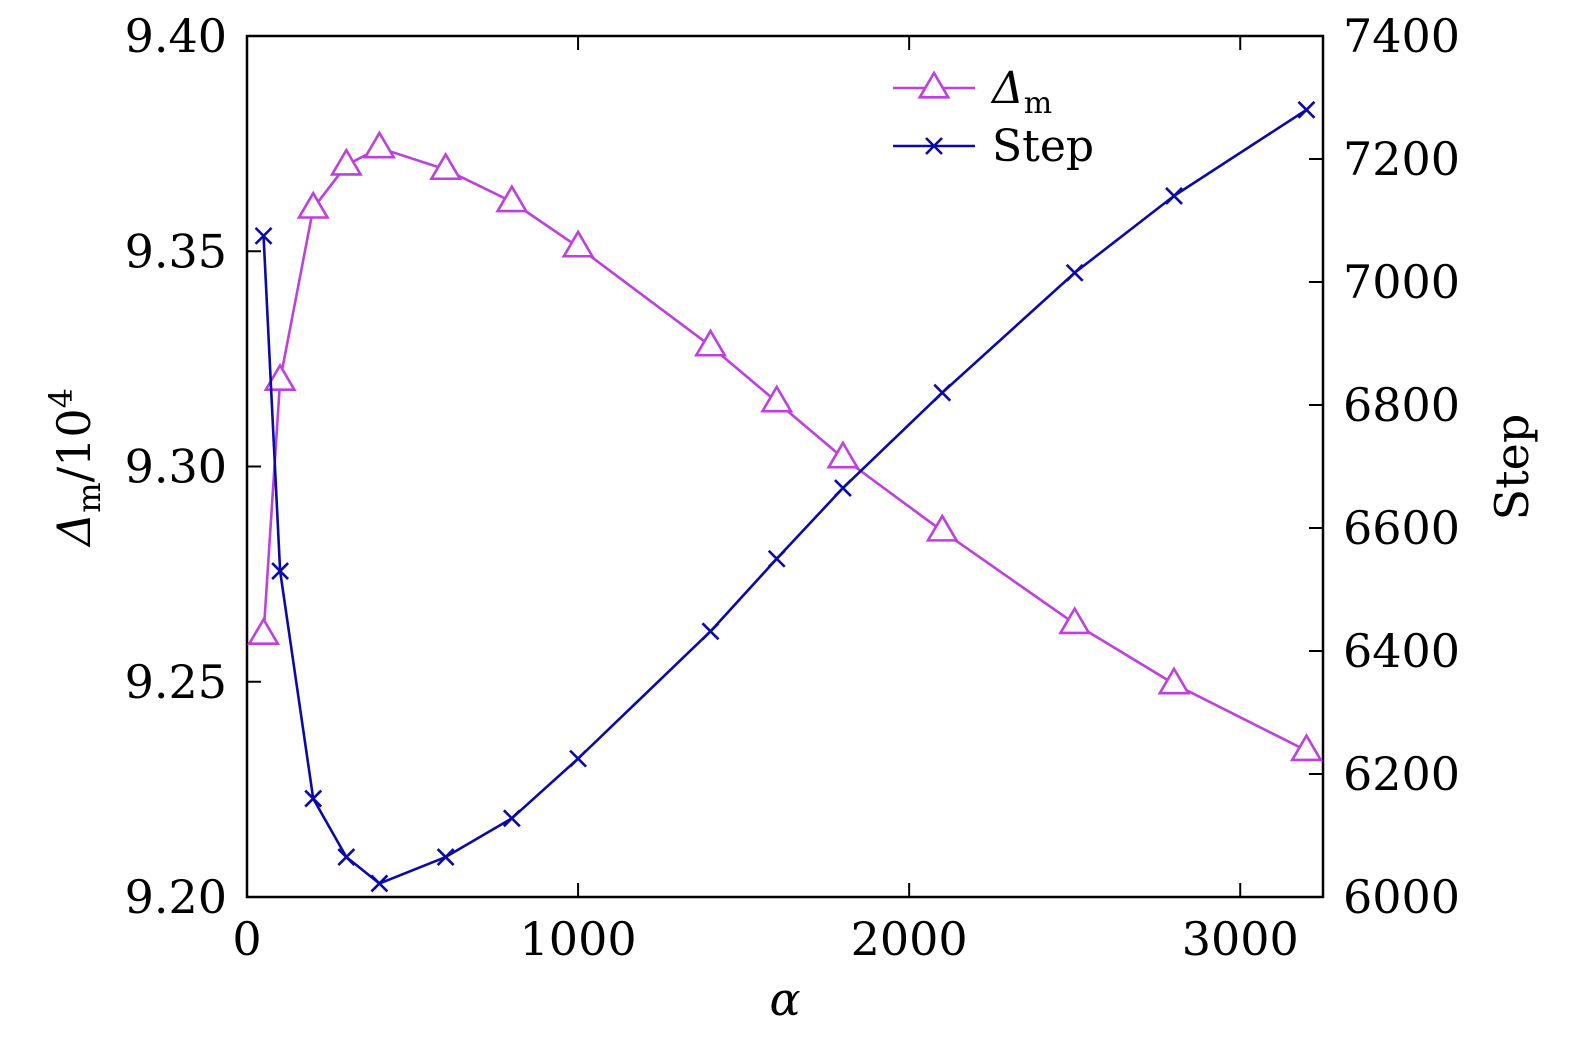 This screenshot has width=1575, height=1043. I want to click on y-right-tick-label: 6400, so click(1401, 651).